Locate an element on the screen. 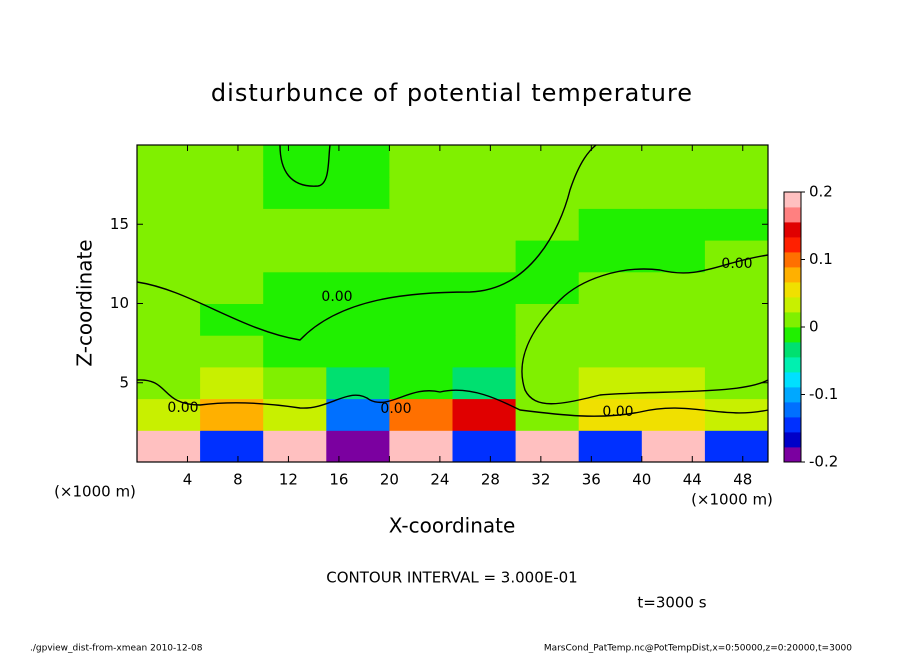  contour-line is located at coordinates (452, 398).